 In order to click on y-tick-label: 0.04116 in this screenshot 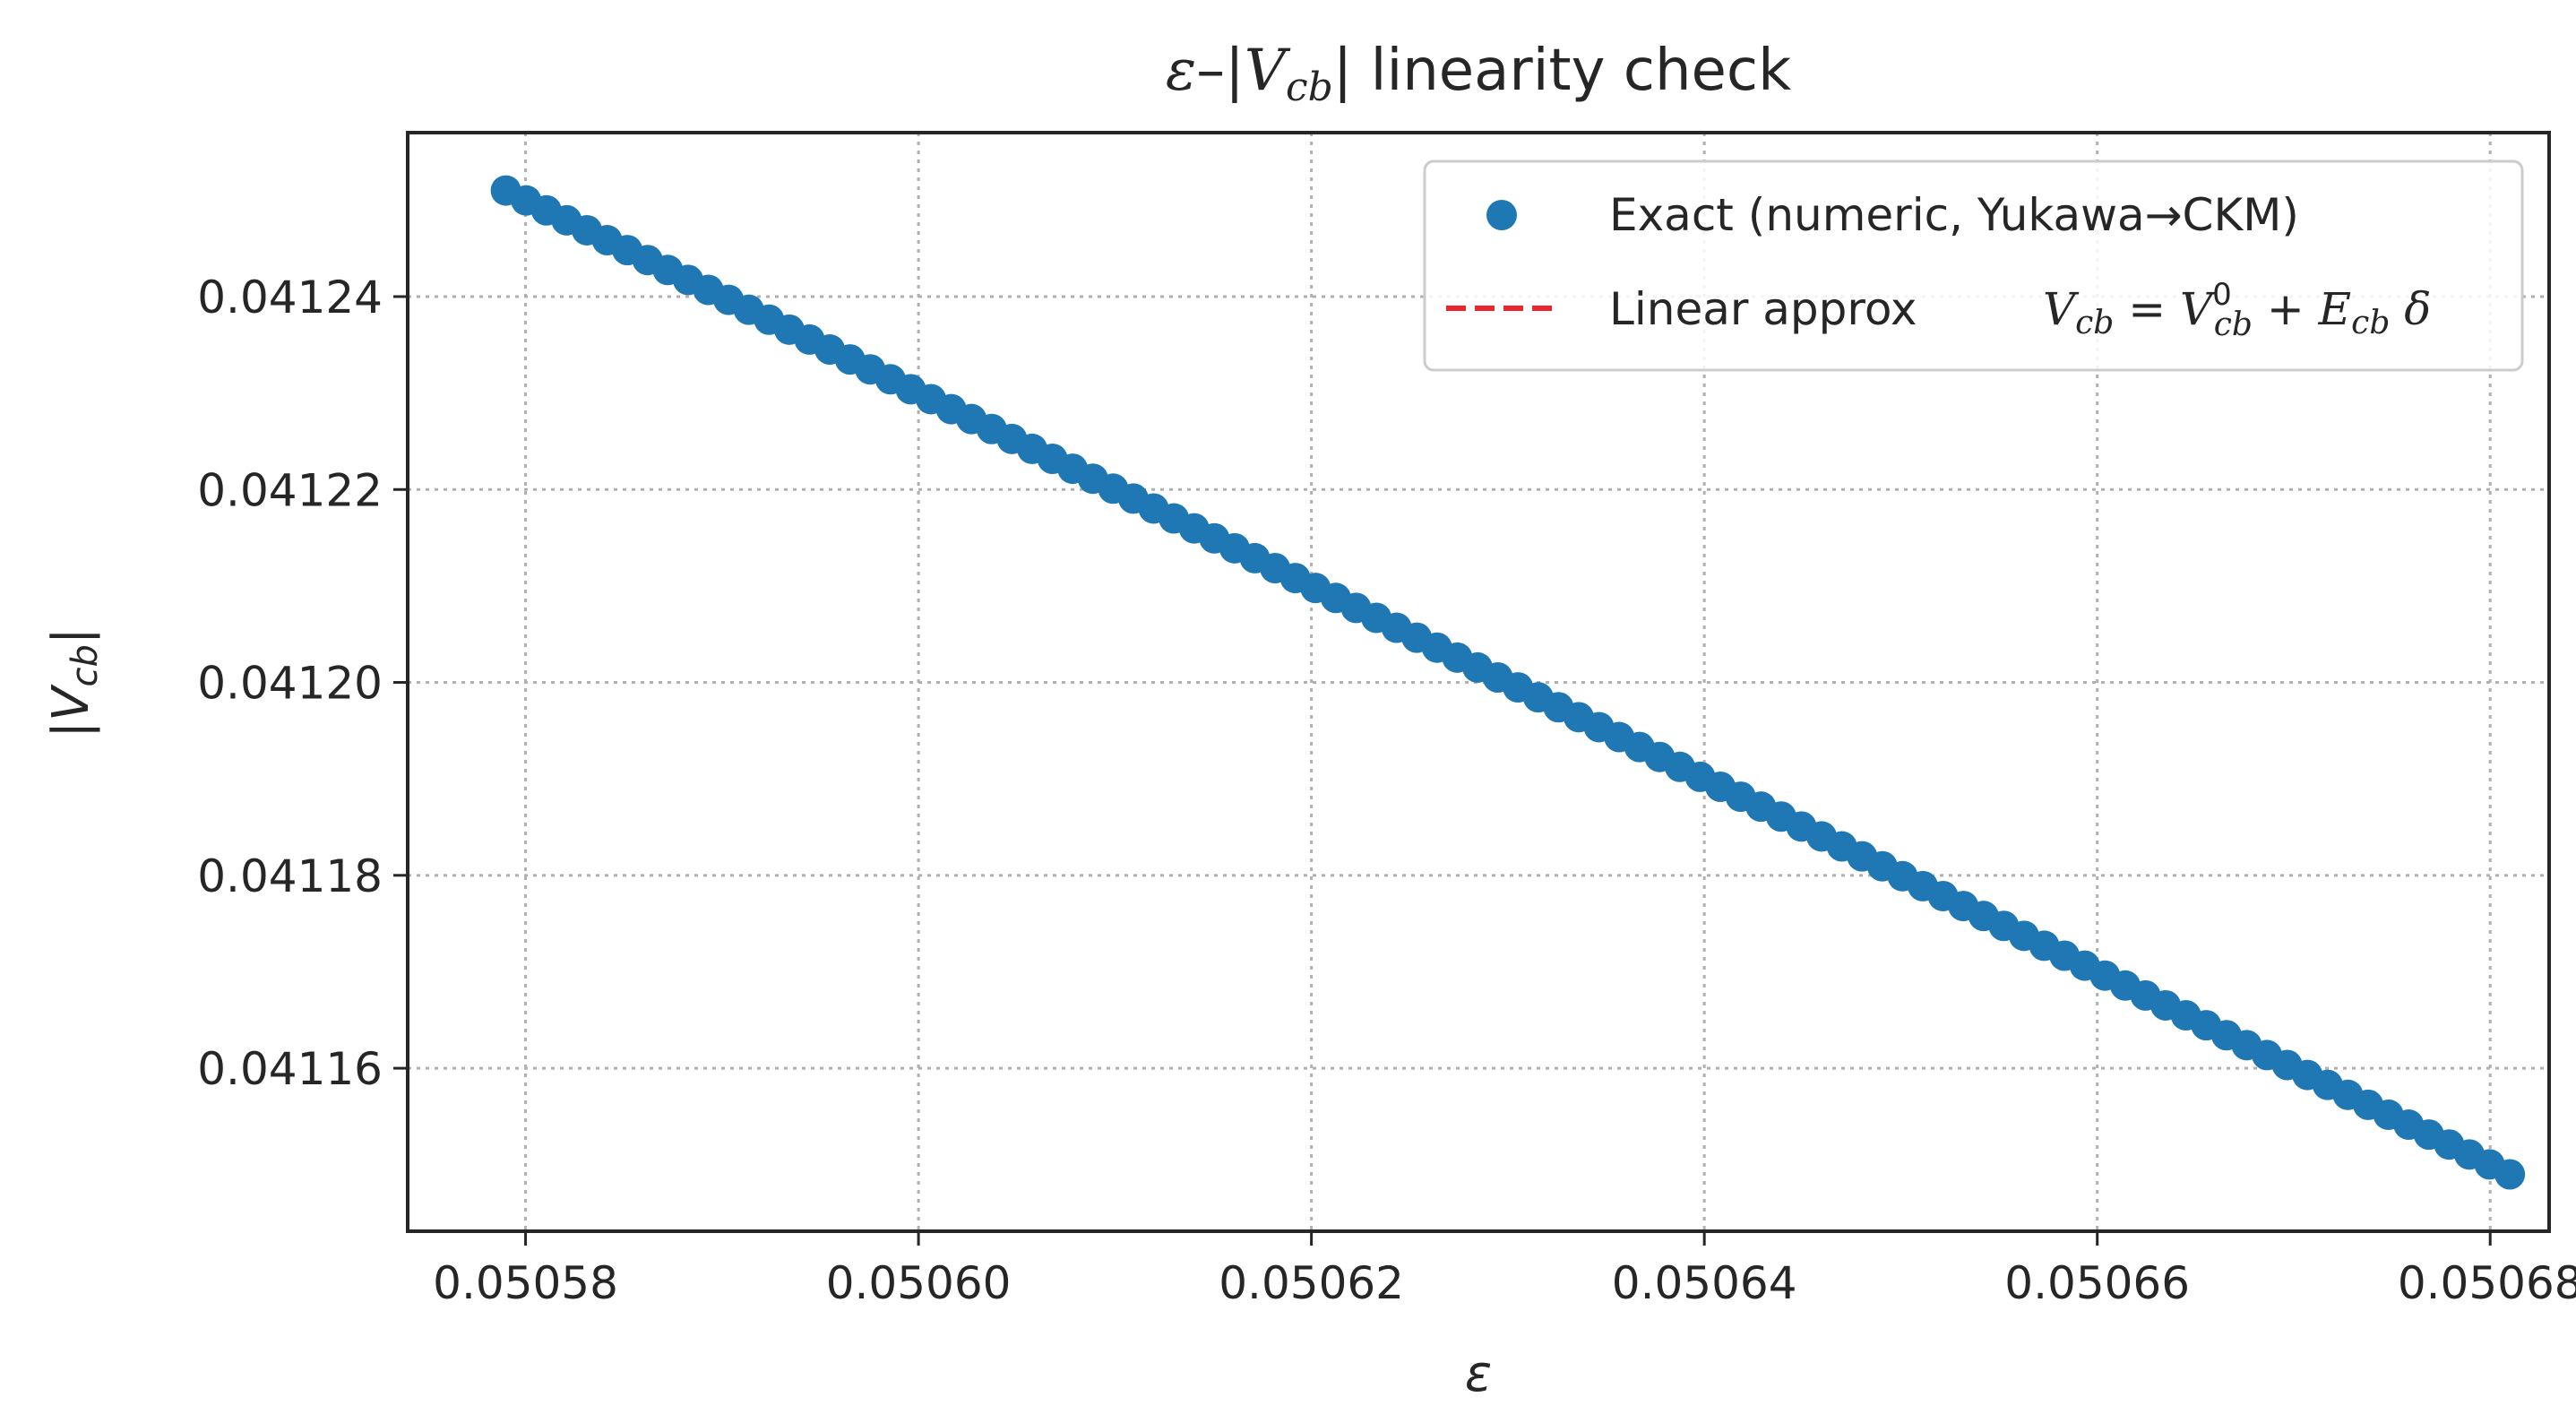, I will do `click(290, 1069)`.